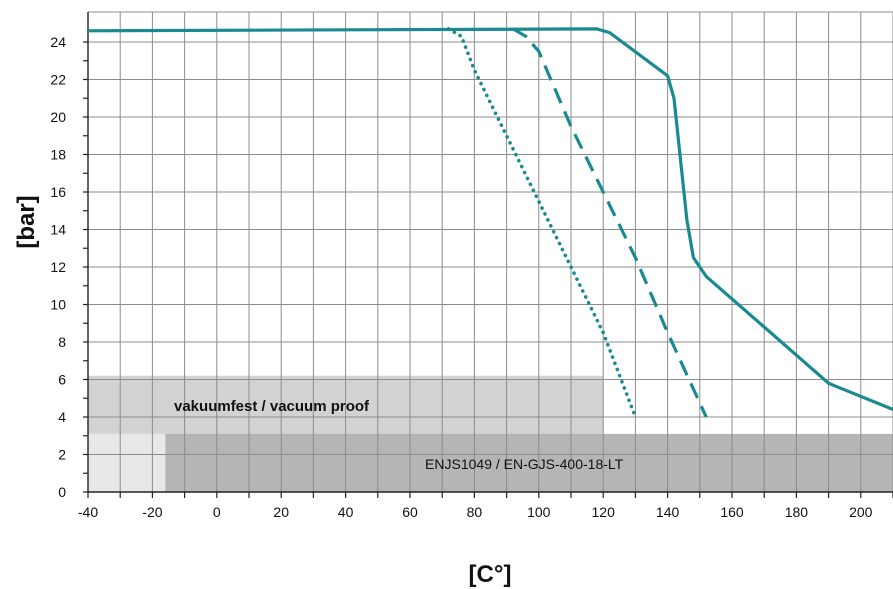 The width and height of the screenshot is (893, 589). What do you see at coordinates (604, 512) in the screenshot?
I see `x-tick-label: 120` at bounding box center [604, 512].